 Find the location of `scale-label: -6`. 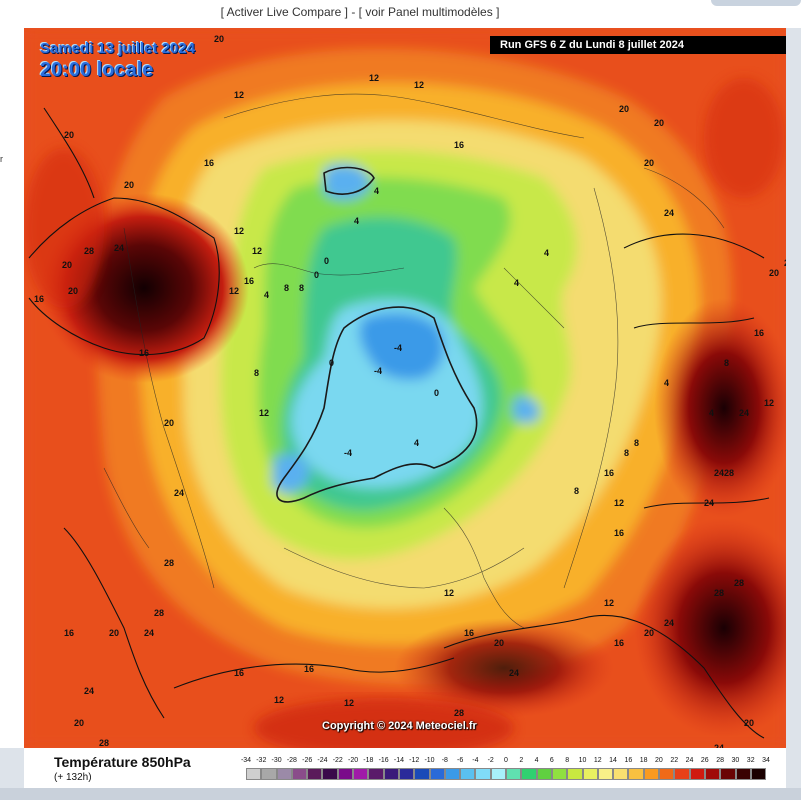

scale-label: -6 is located at coordinates (460, 760).